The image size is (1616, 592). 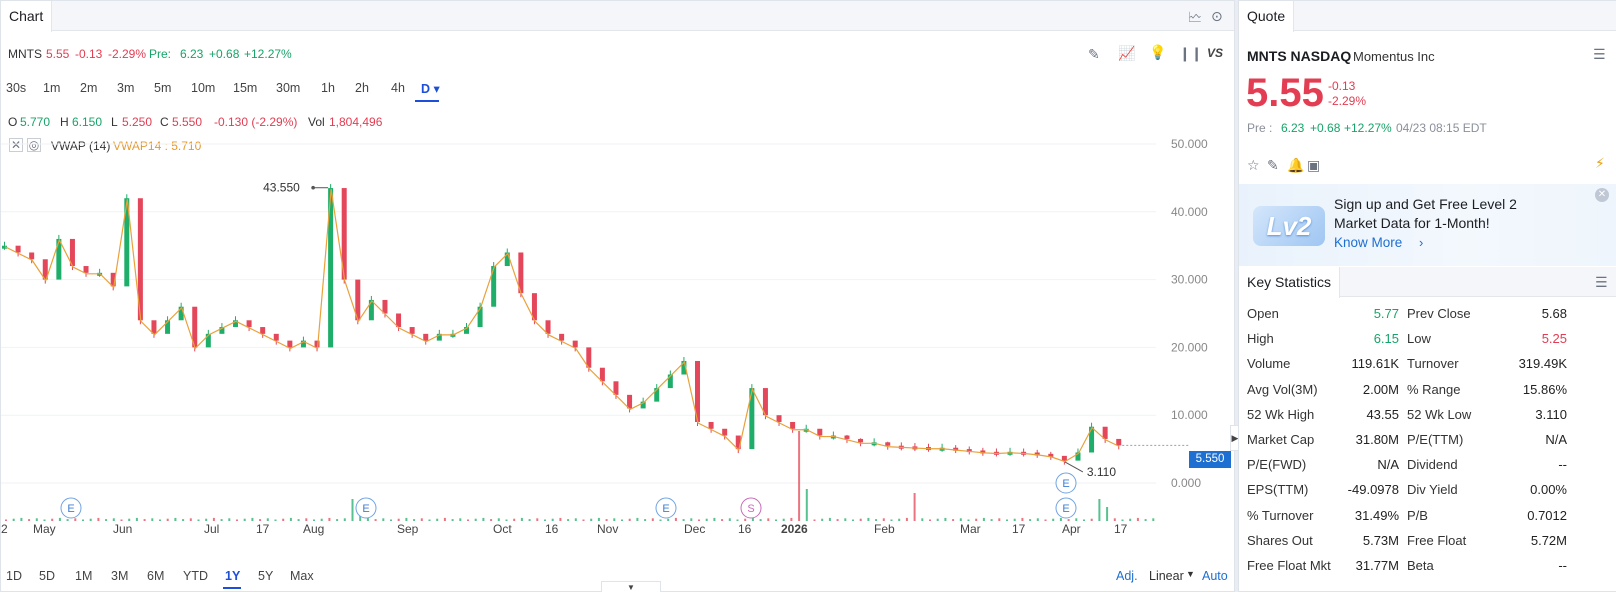 I want to click on high-annotation-dot, so click(x=313, y=187).